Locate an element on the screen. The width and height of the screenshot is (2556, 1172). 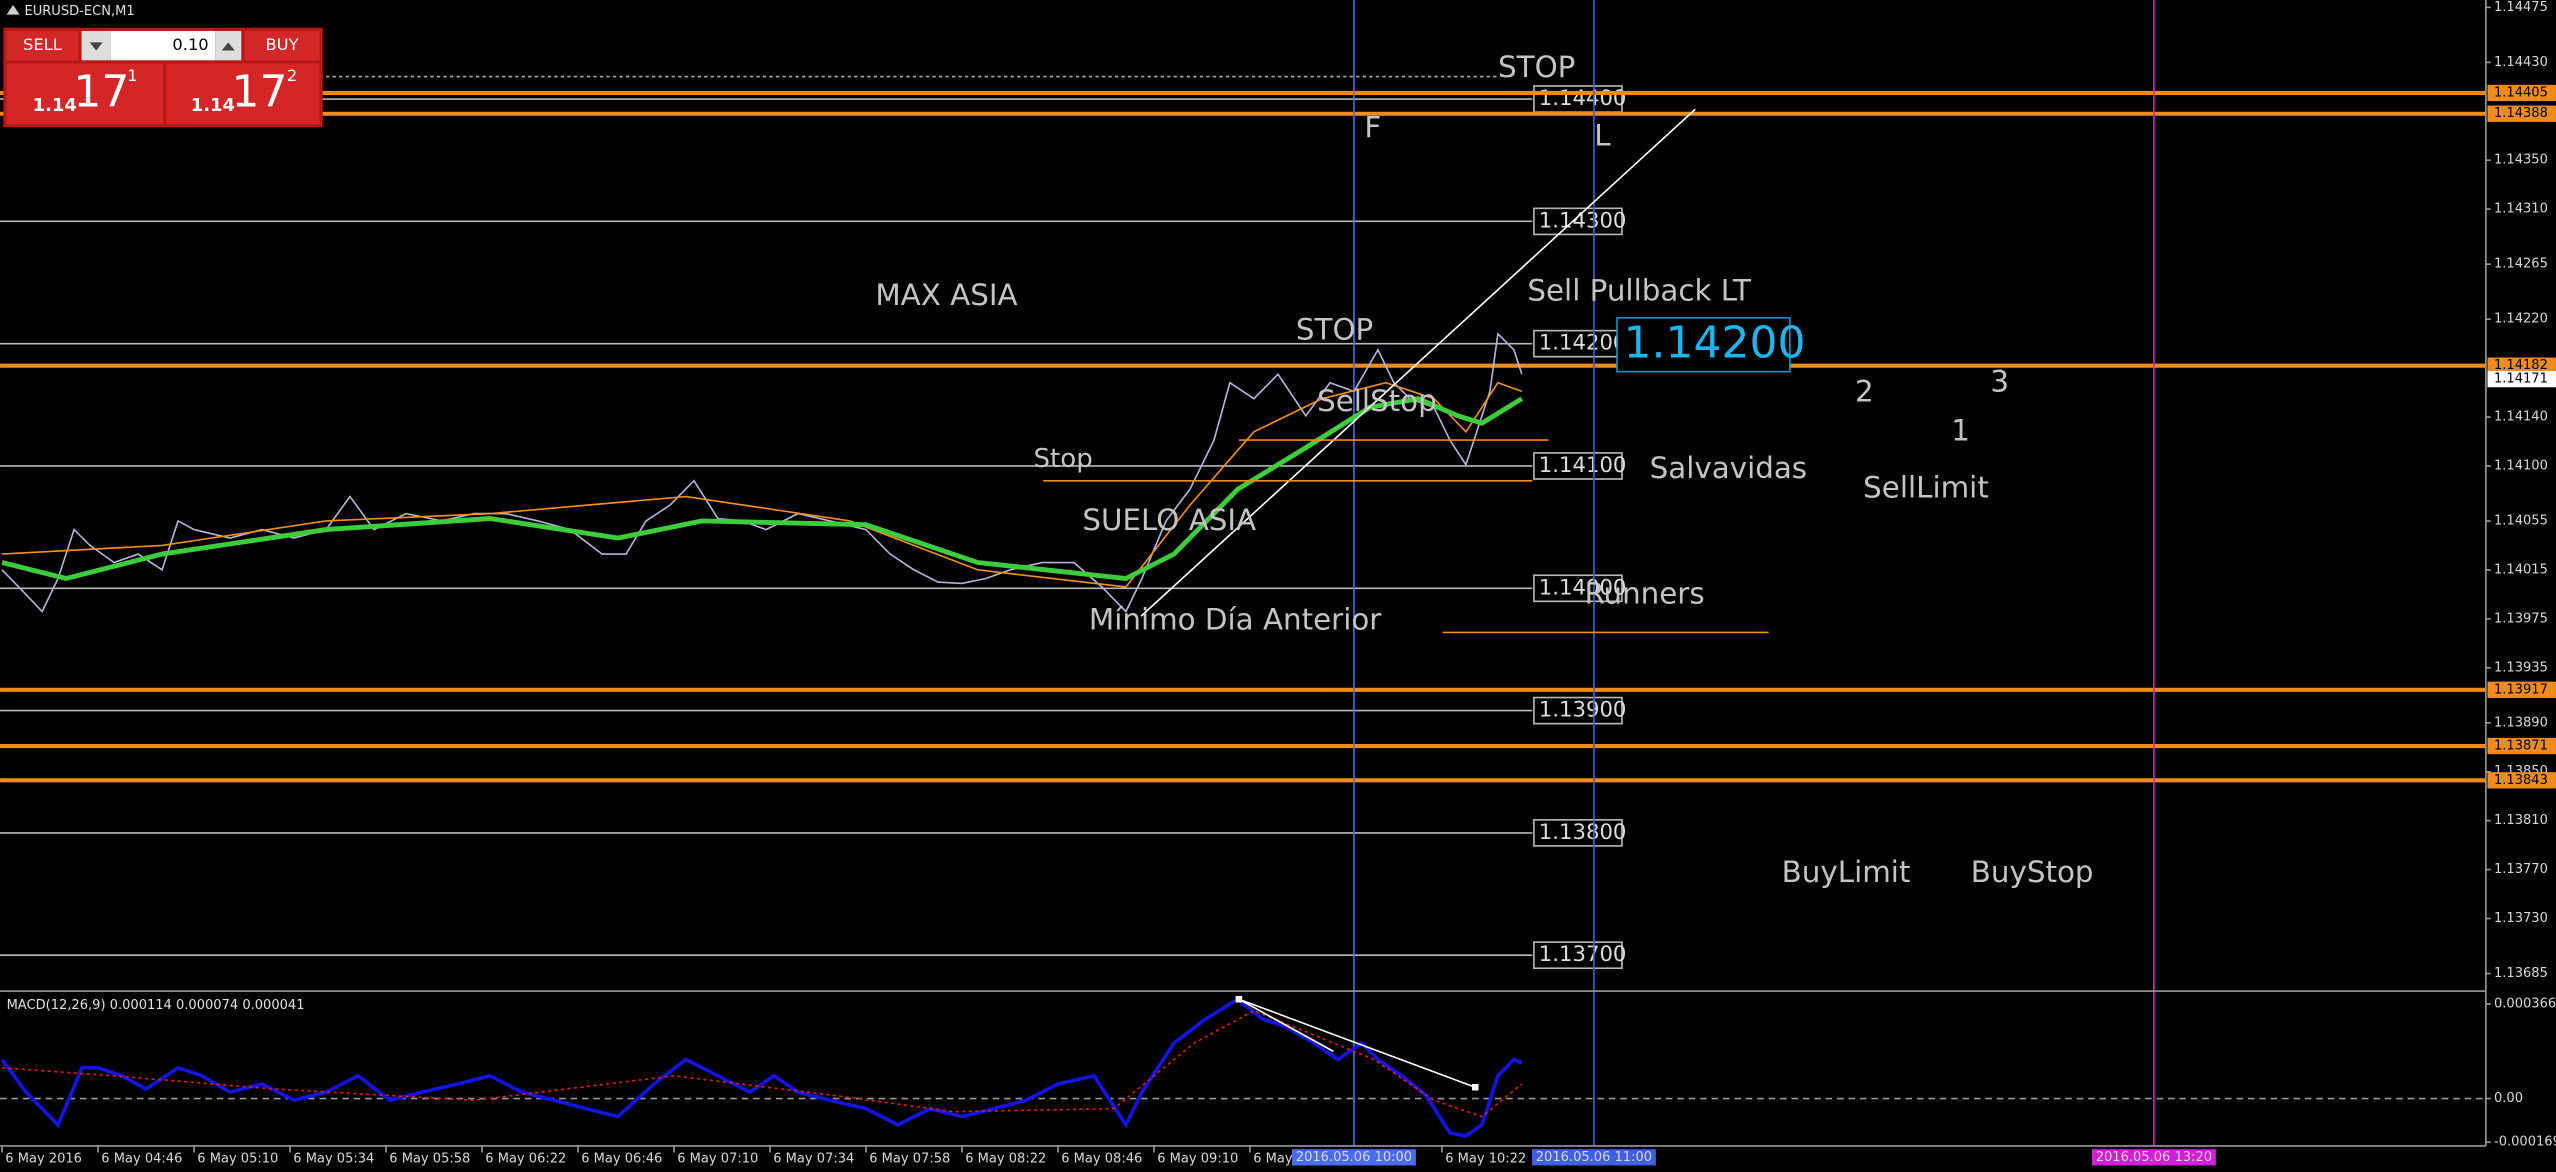
x-tick-label: 6 May 06:46 is located at coordinates (621, 1158).